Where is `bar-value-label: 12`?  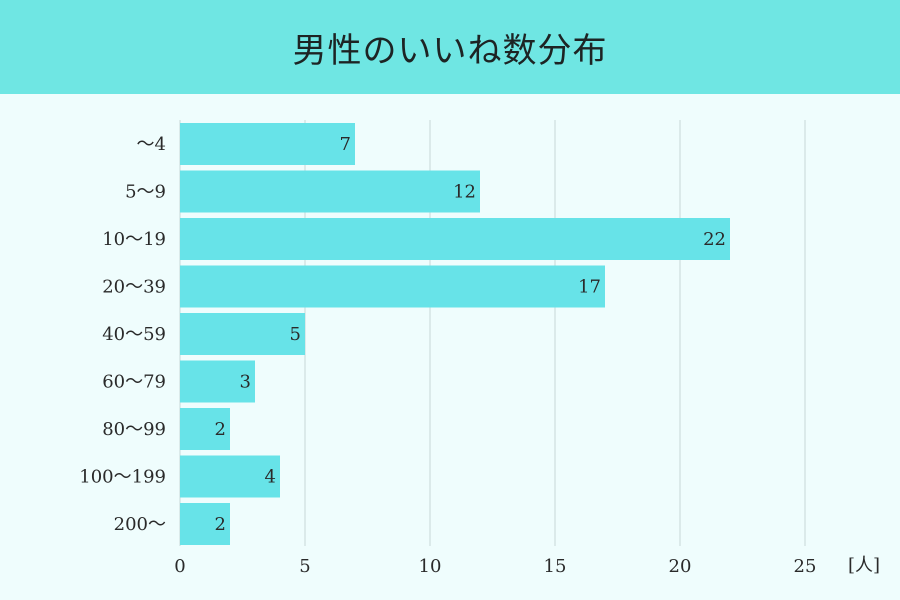
bar-value-label: 12 is located at coordinates (464, 192).